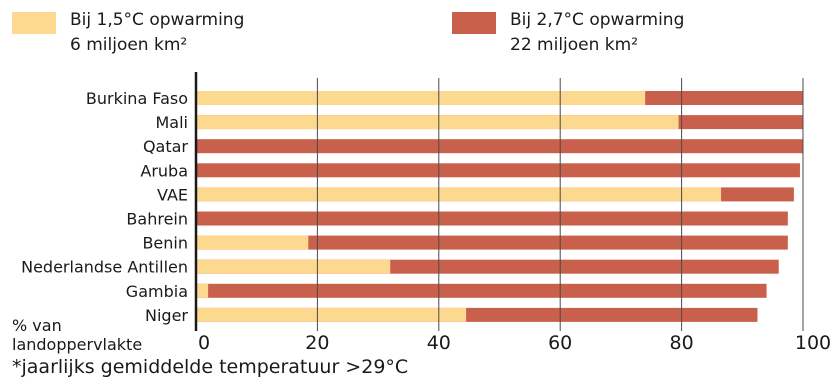  Describe the element at coordinates (165, 243) in the screenshot. I see `category-label-benin: Benin` at that location.